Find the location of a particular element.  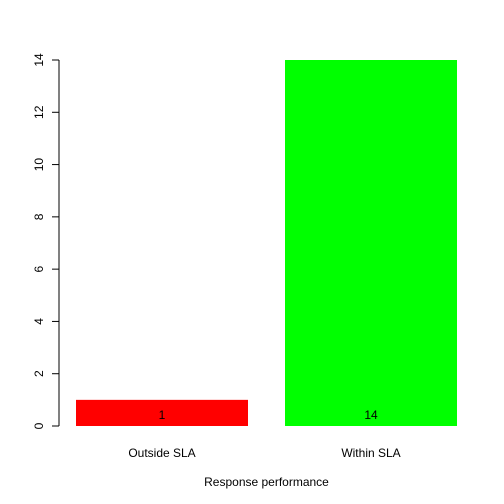

bar-value-label: 1 is located at coordinates (162, 415).